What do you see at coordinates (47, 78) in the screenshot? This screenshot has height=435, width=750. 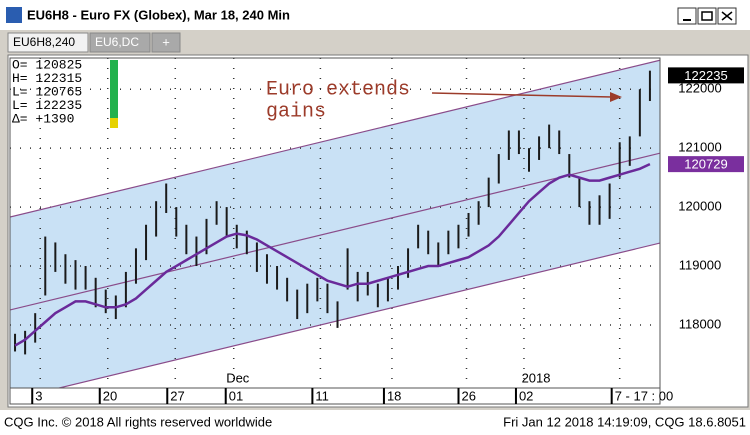 I see `info-line: H= 122315` at bounding box center [47, 78].